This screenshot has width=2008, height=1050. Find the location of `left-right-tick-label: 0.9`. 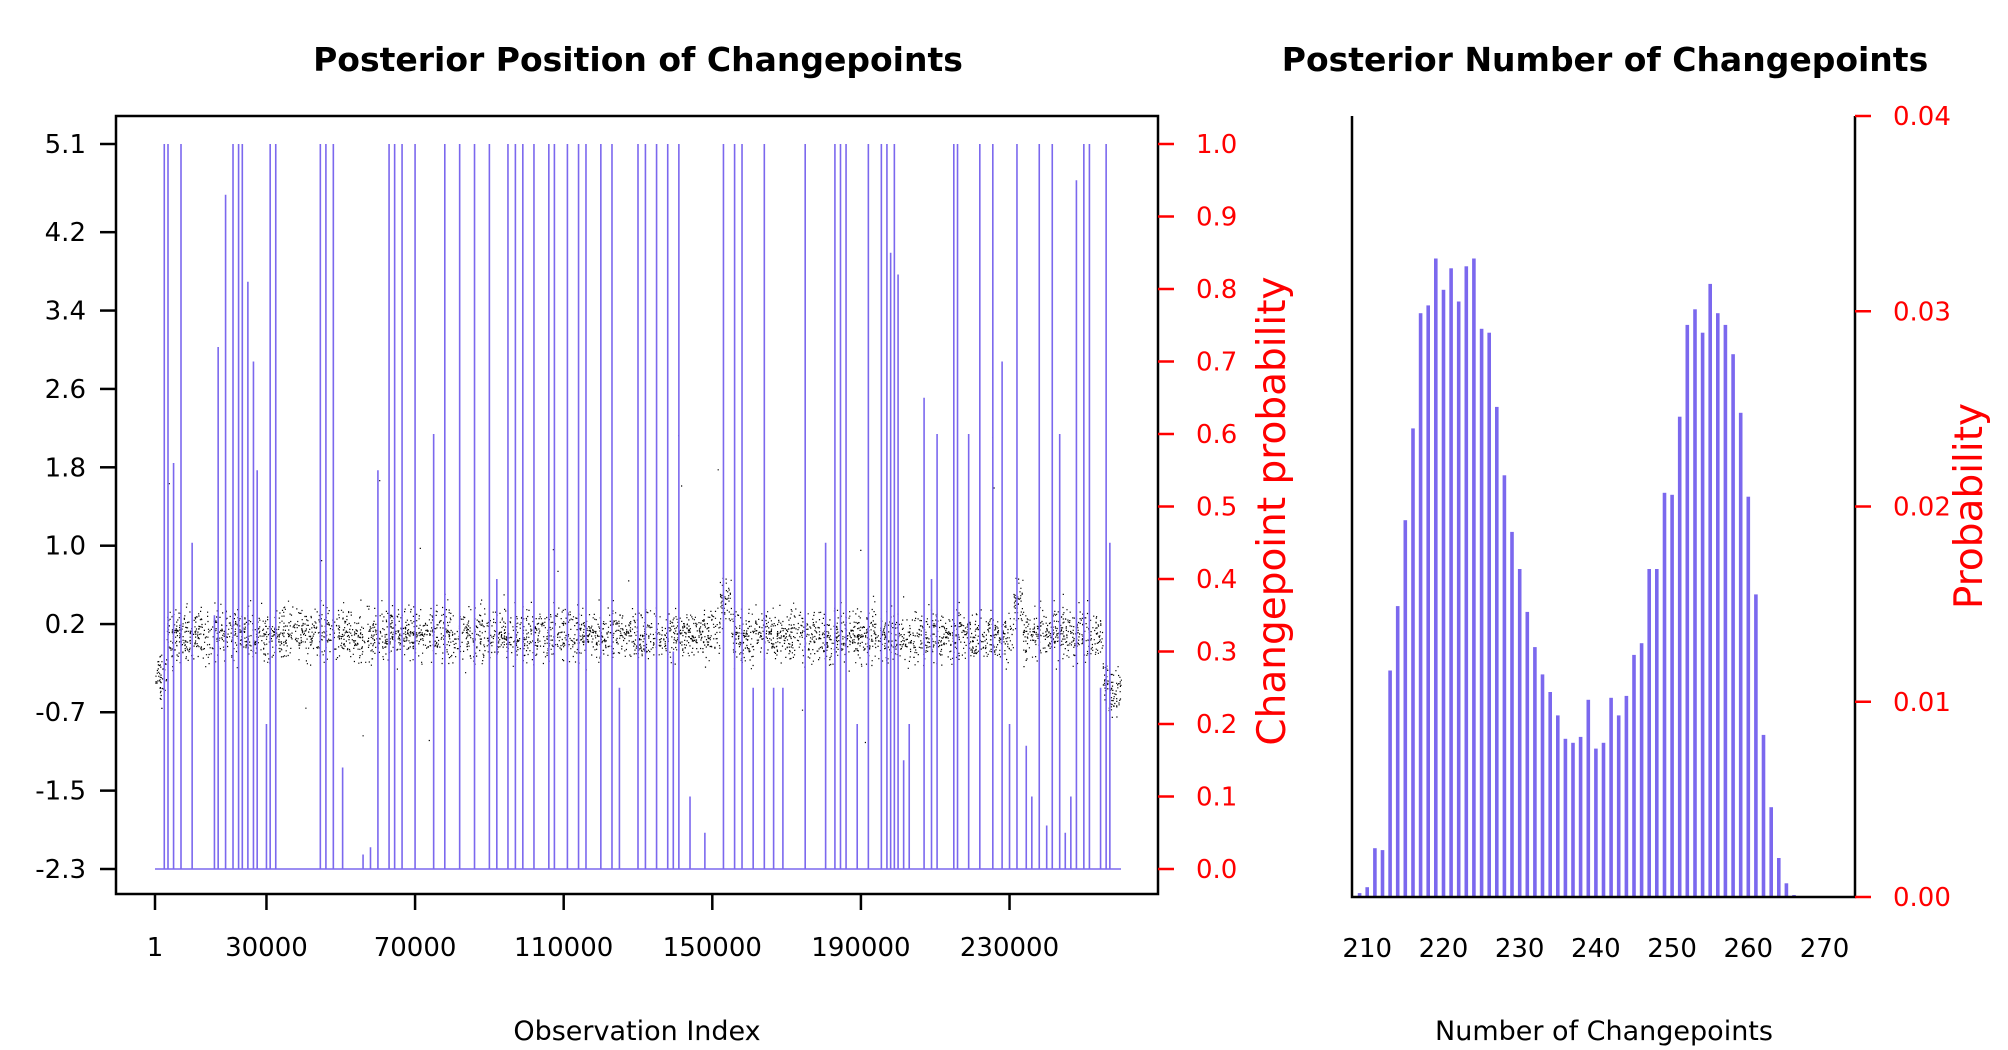

left-right-tick-label: 0.9 is located at coordinates (1216, 218).